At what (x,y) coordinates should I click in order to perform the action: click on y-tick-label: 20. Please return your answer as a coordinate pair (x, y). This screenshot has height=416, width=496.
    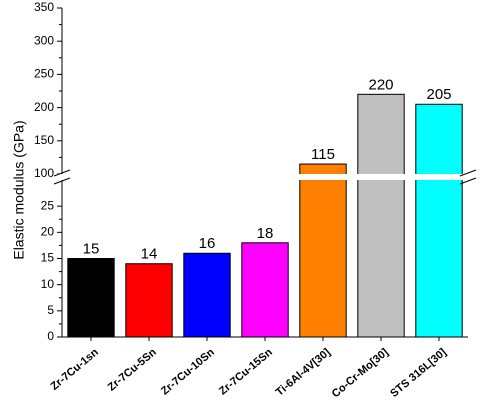
    Looking at the image, I should click on (48, 232).